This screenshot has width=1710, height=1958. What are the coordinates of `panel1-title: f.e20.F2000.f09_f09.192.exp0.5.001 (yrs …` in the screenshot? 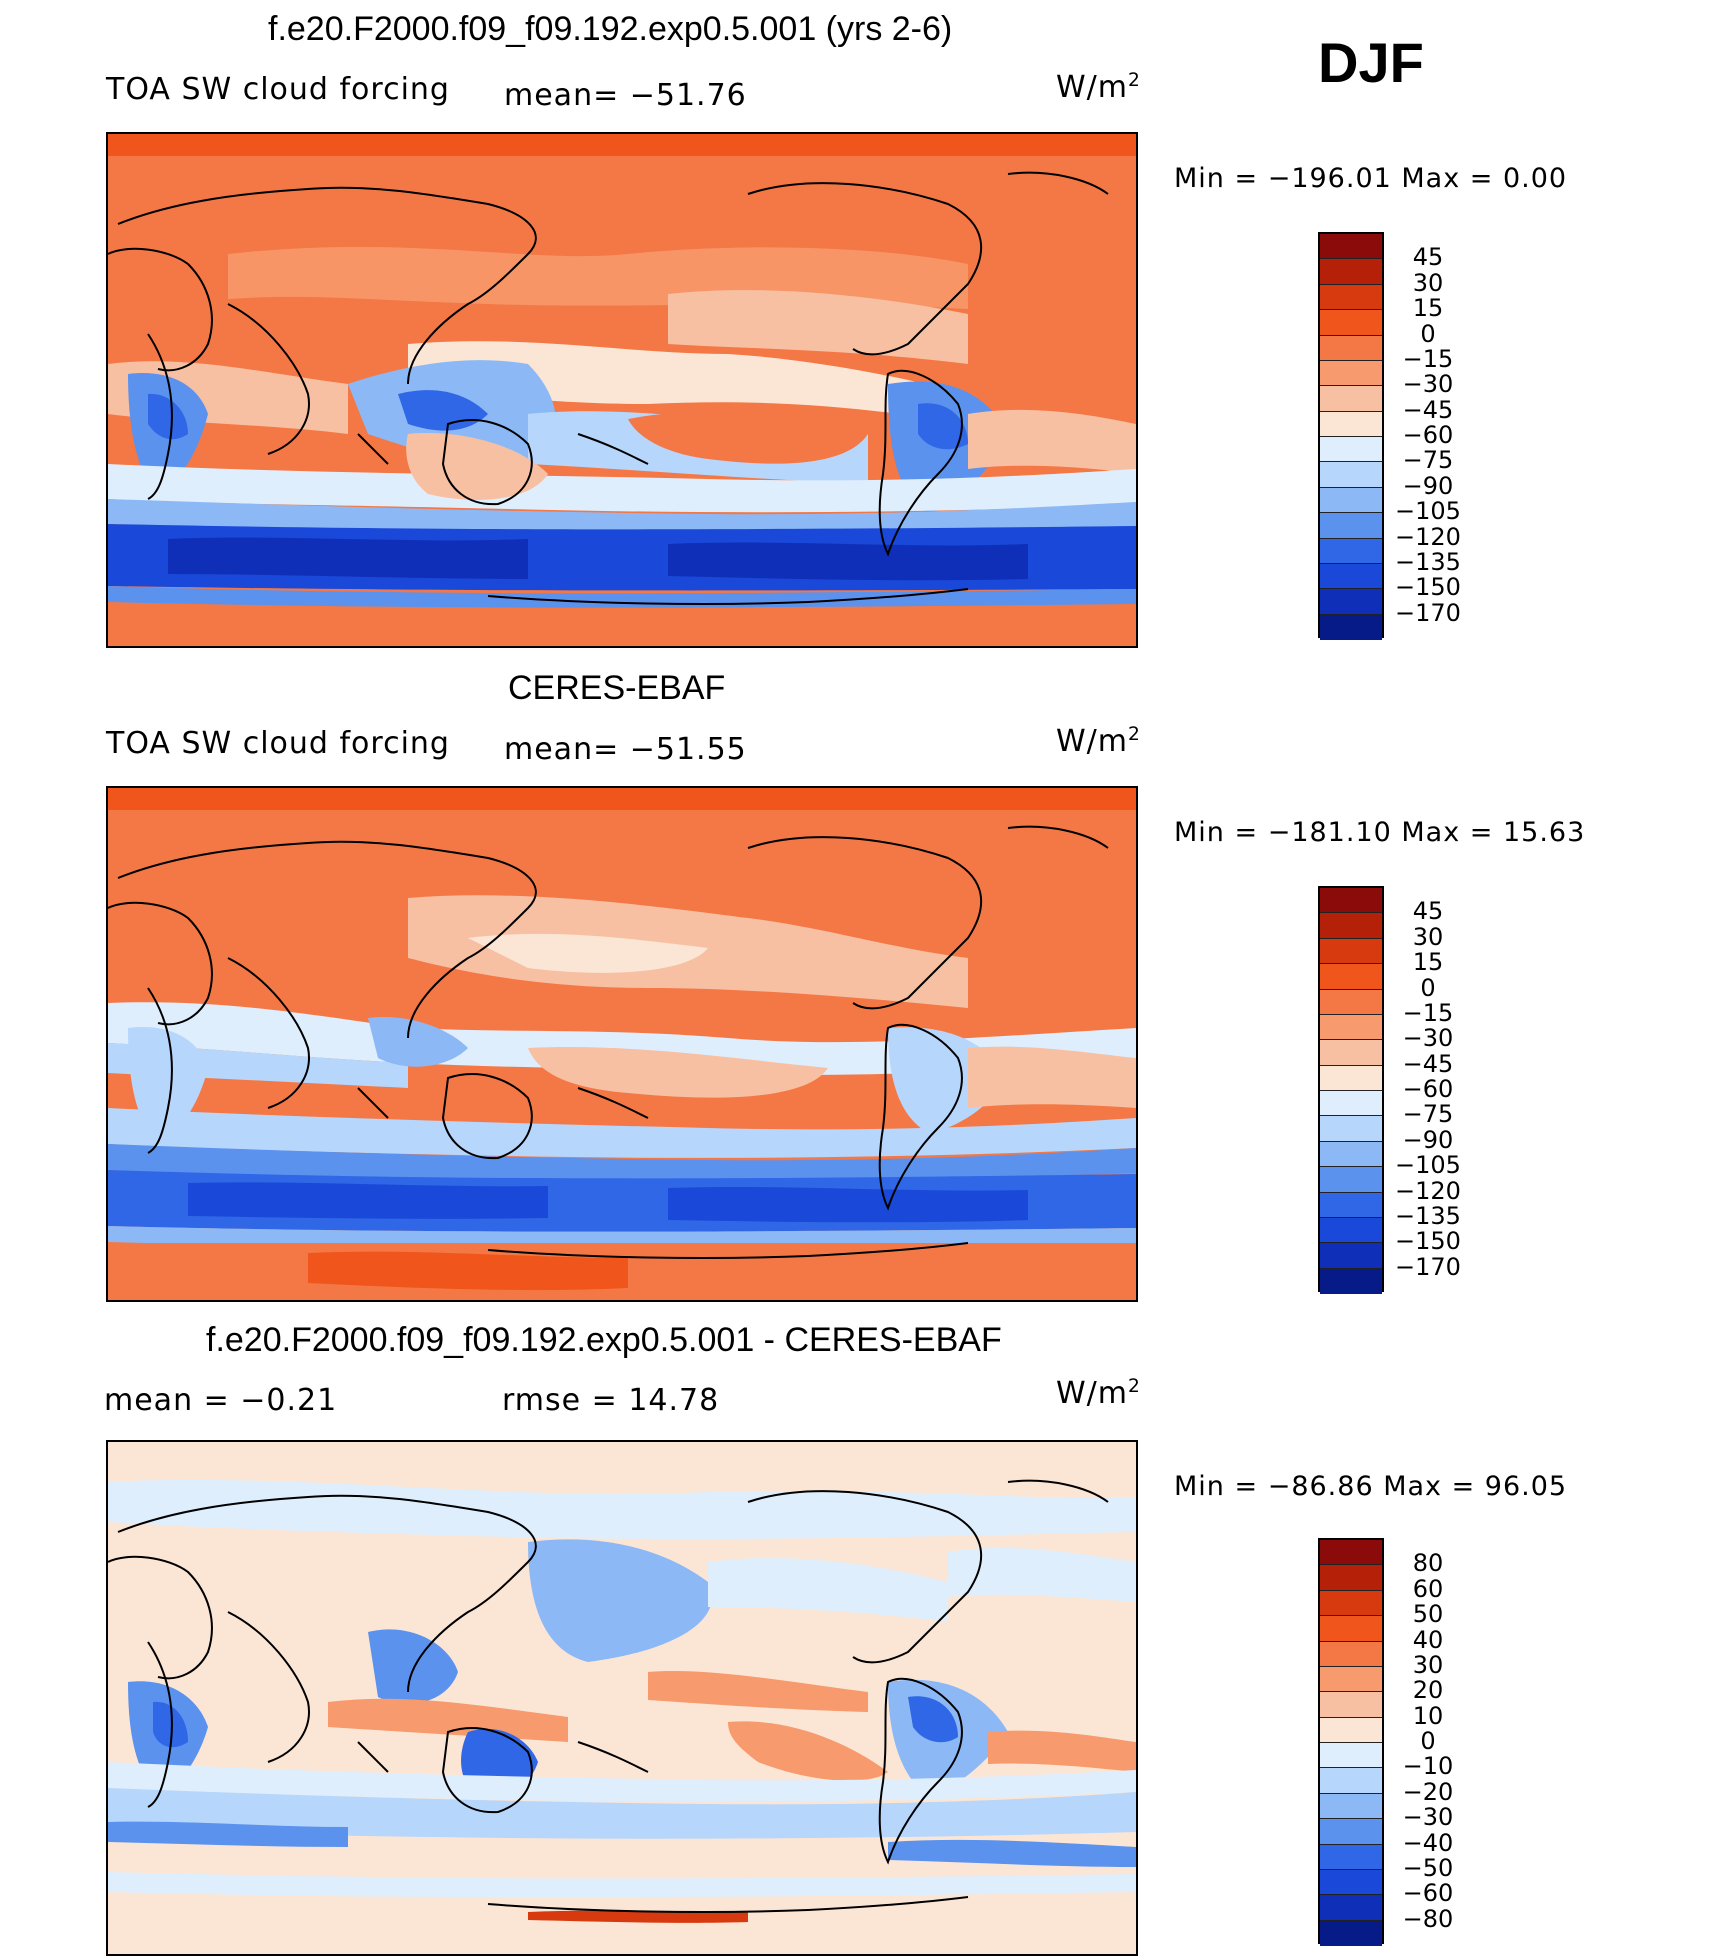 It's located at (610, 29).